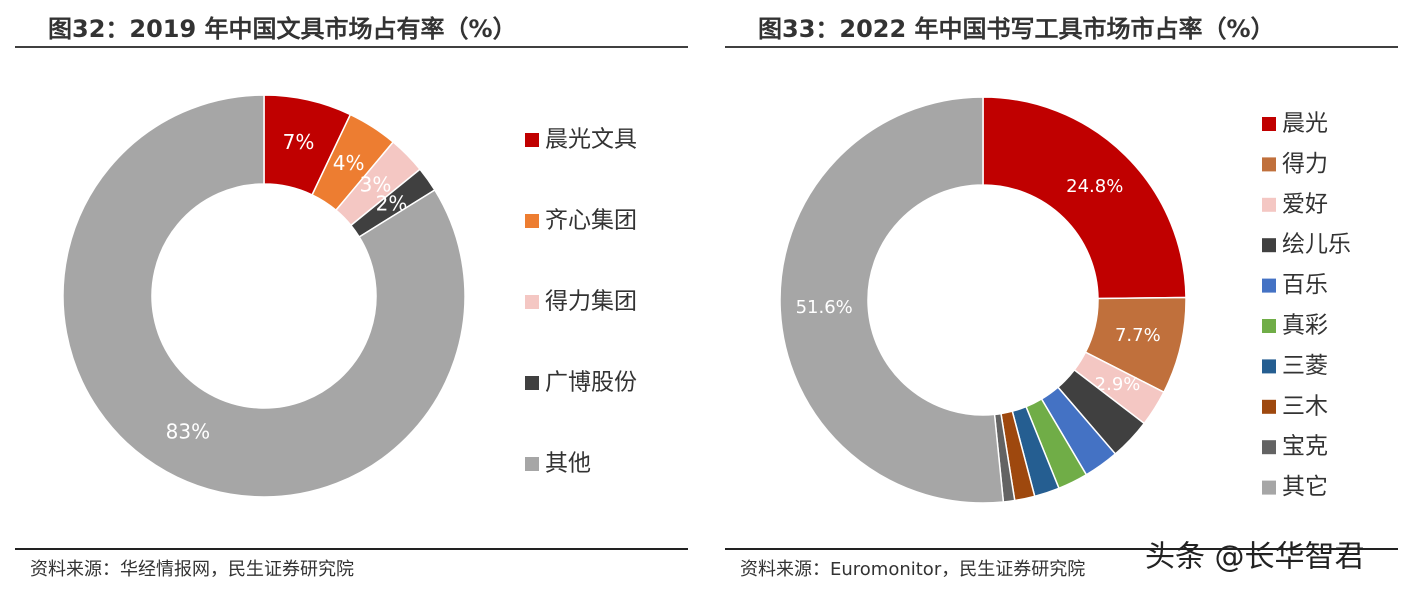  What do you see at coordinates (192, 569) in the screenshot?
I see `source: 资料来源：华经情报网，民生证券研究院` at bounding box center [192, 569].